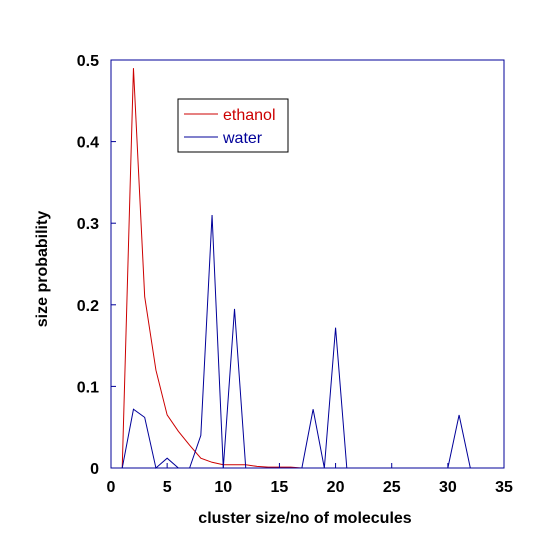  What do you see at coordinates (448, 487) in the screenshot?
I see `x-tick-label: 30` at bounding box center [448, 487].